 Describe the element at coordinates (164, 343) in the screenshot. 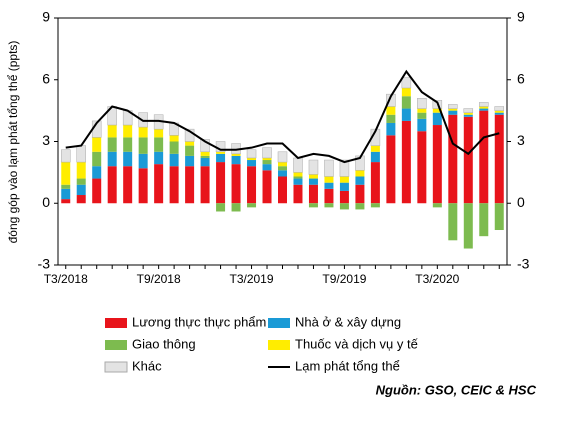

I see `legend-label: Giao thông` at that location.